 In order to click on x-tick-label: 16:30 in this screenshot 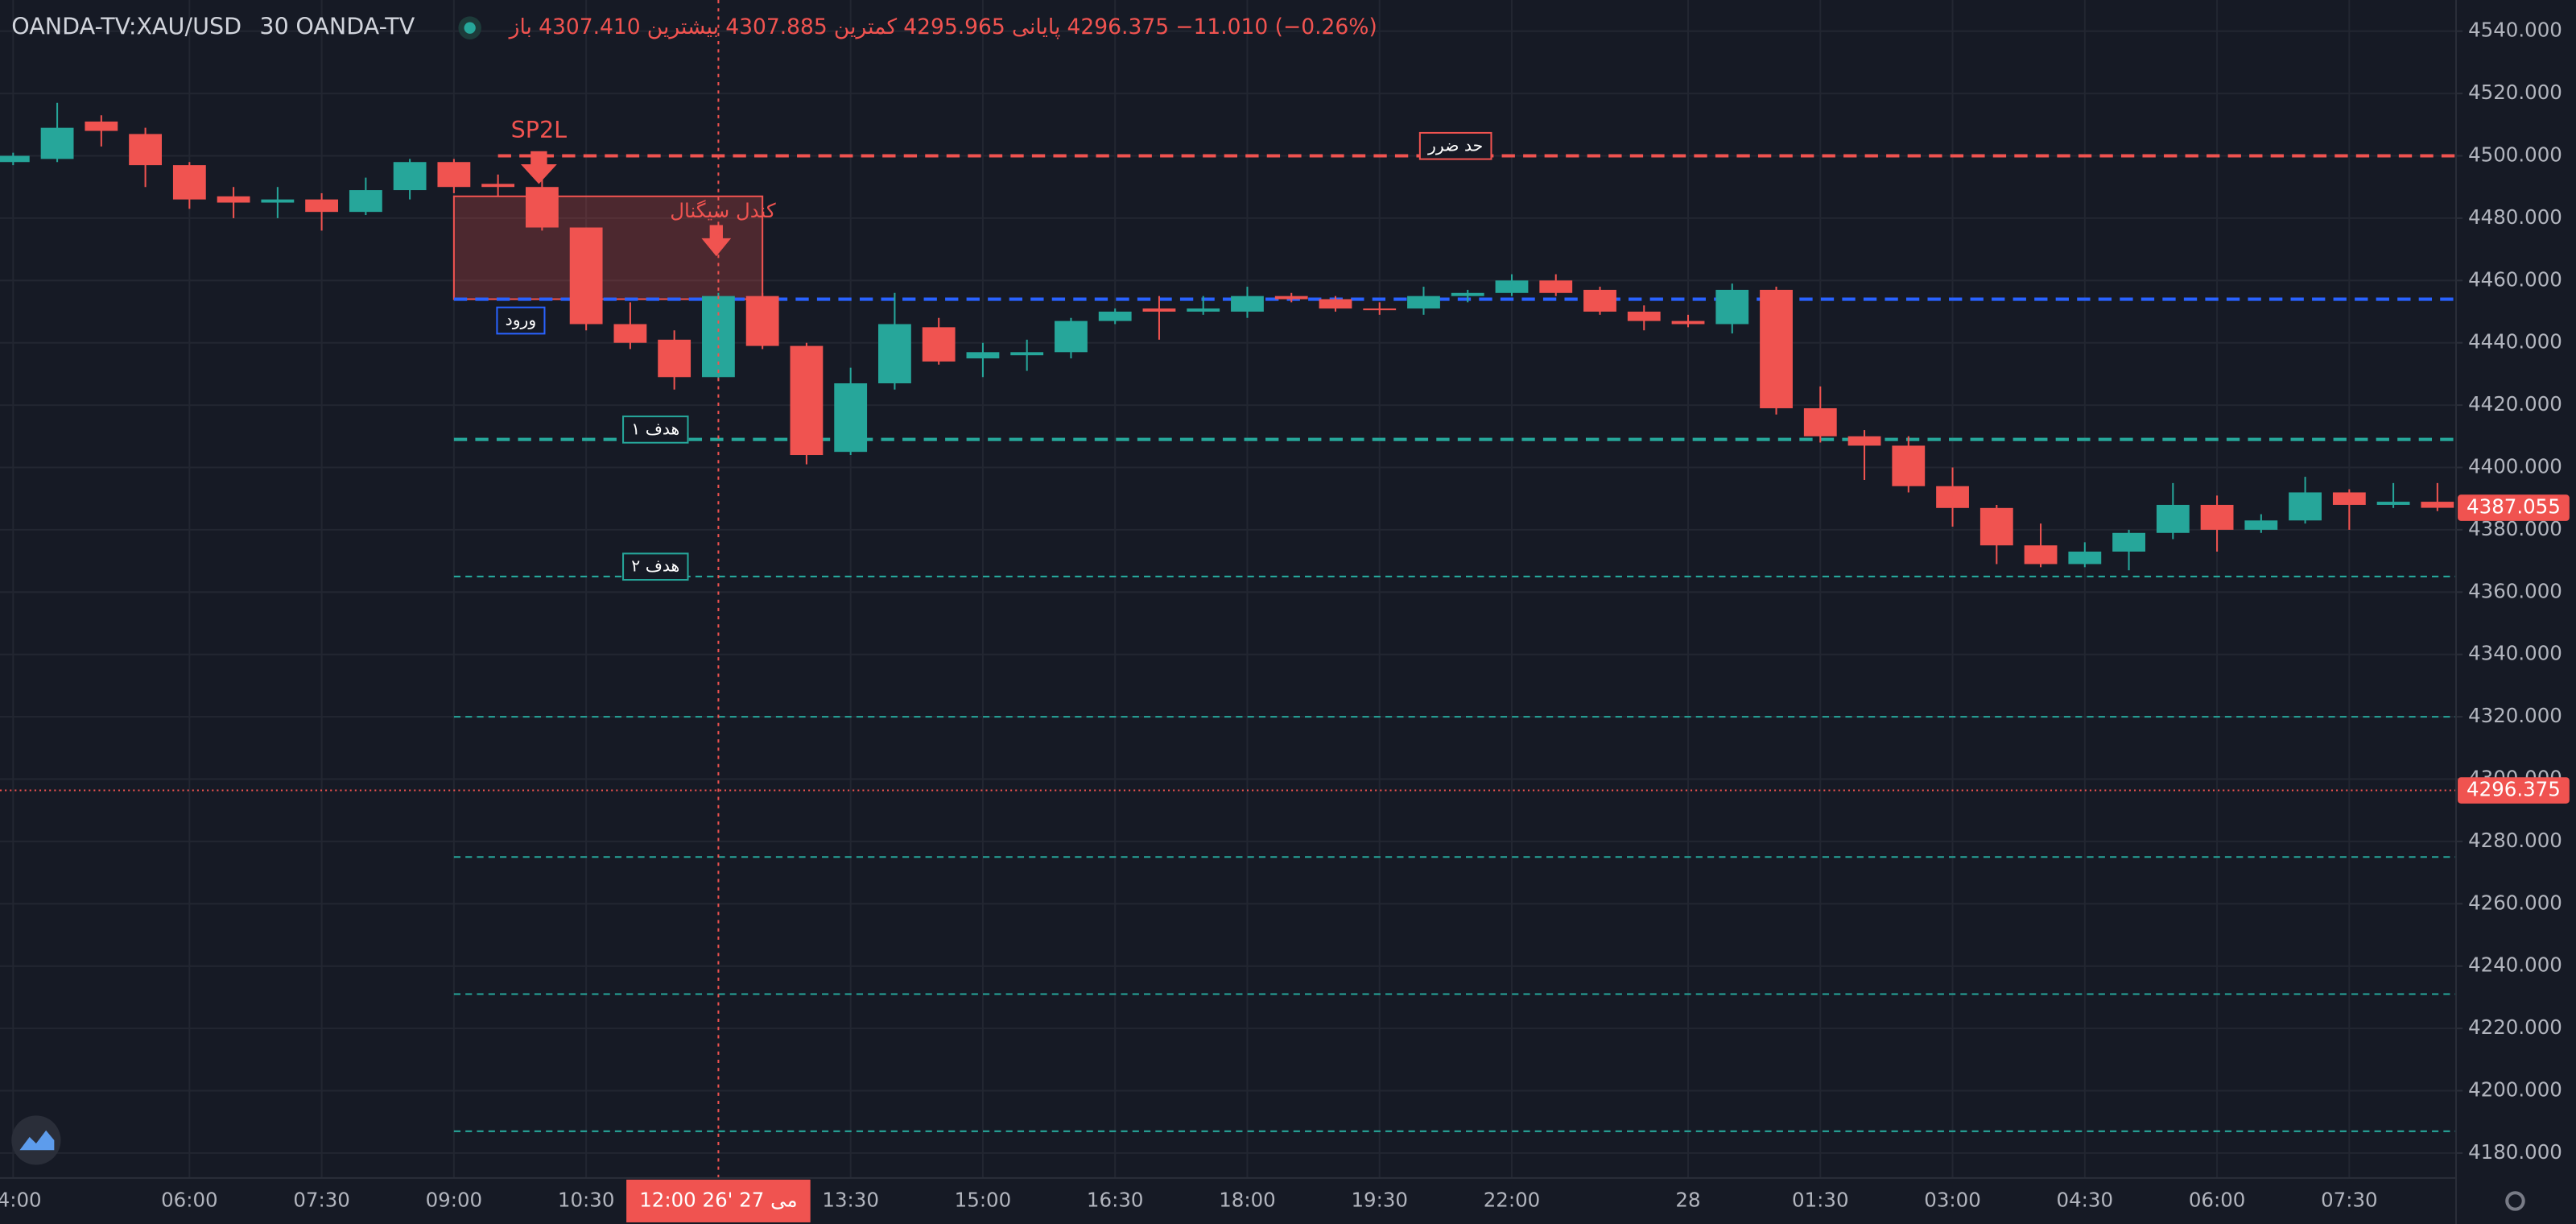, I will do `click(1115, 1199)`.